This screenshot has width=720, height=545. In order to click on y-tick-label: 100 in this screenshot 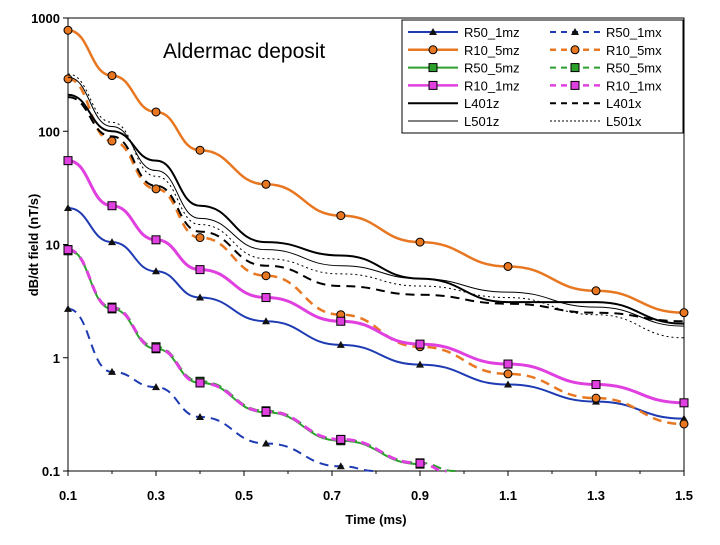, I will do `click(49, 131)`.